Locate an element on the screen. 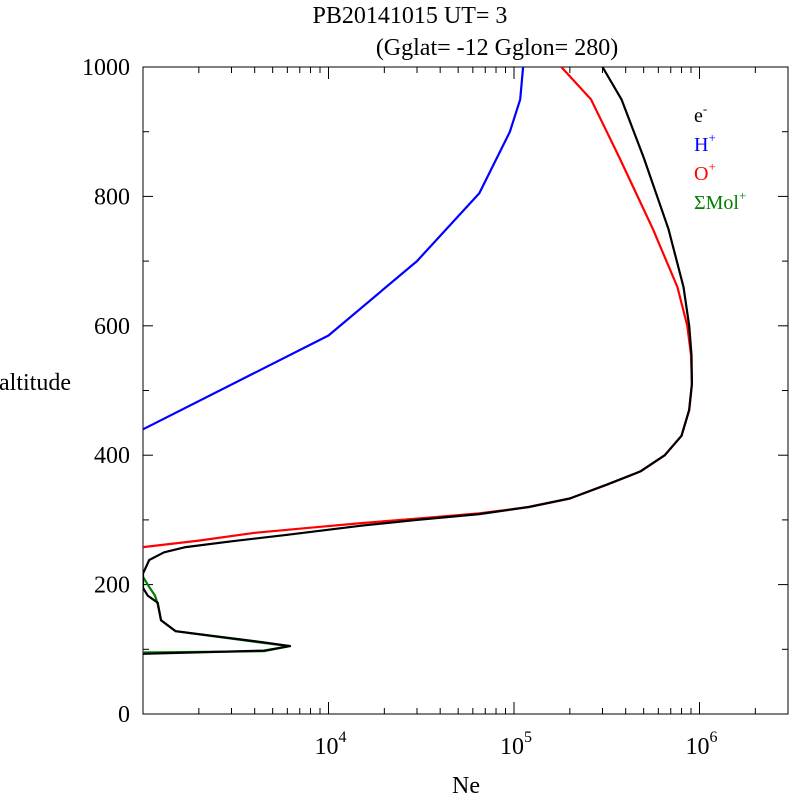 This screenshot has height=796, width=792. x-tick-label: 10⁵ is located at coordinates (516, 744).